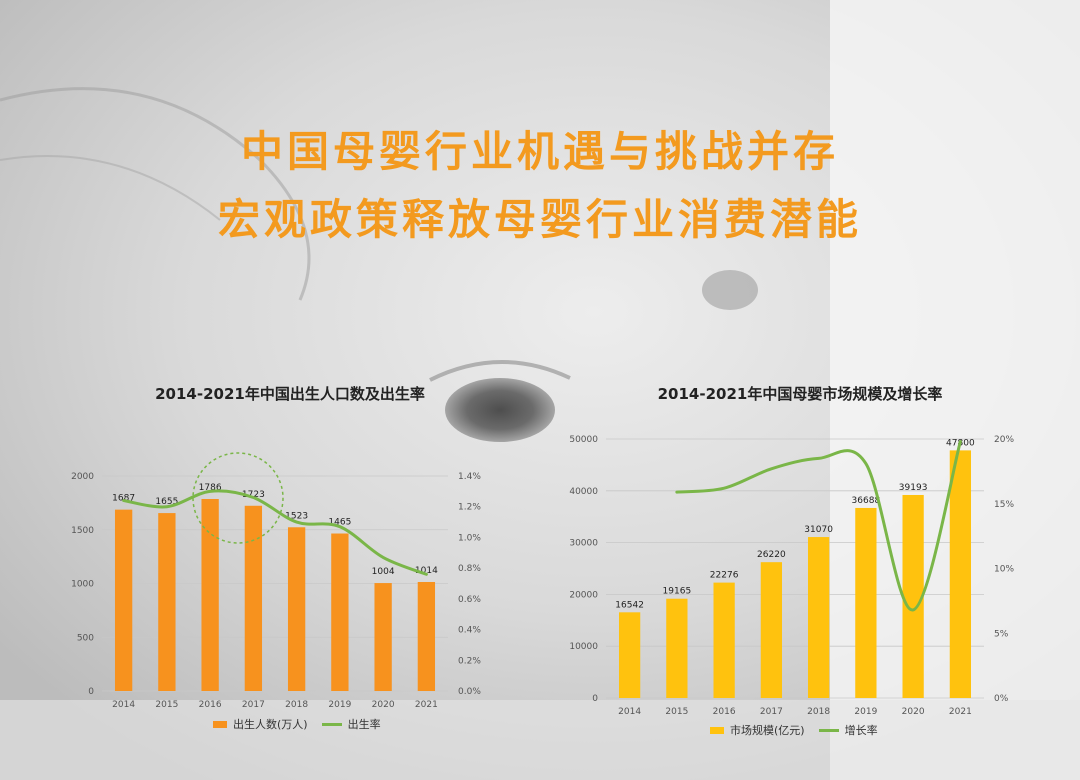 The image size is (1080, 780). I want to click on legend-growth-swatch, so click(828, 730).